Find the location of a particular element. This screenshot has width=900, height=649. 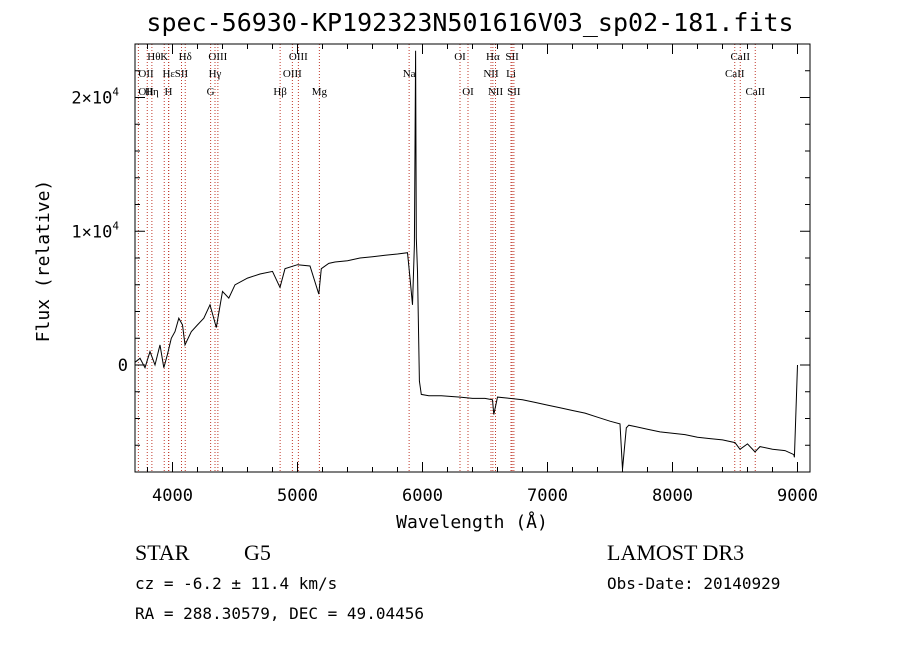

line-label-16: Na is located at coordinates (409, 74).